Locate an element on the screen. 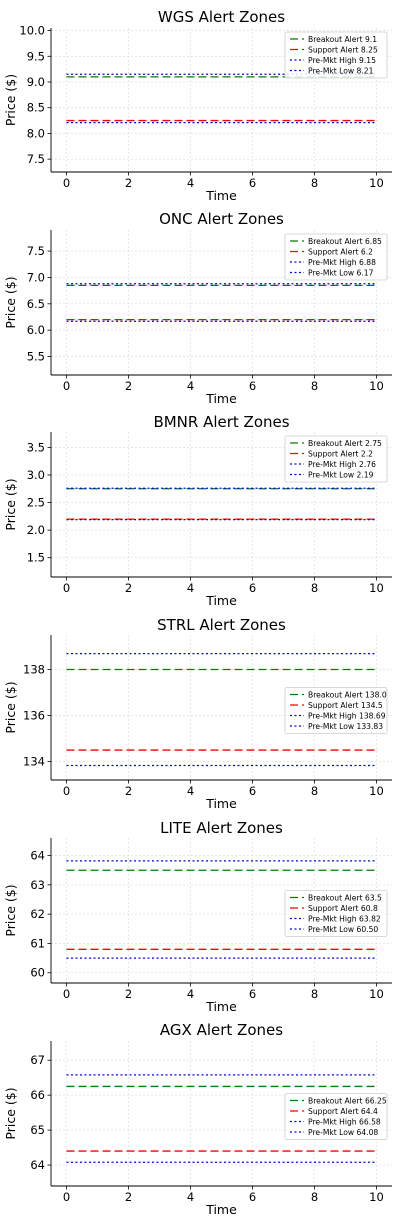 The width and height of the screenshot is (408, 1230). legend-entry: Support Alert 134.5 is located at coordinates (345, 705).